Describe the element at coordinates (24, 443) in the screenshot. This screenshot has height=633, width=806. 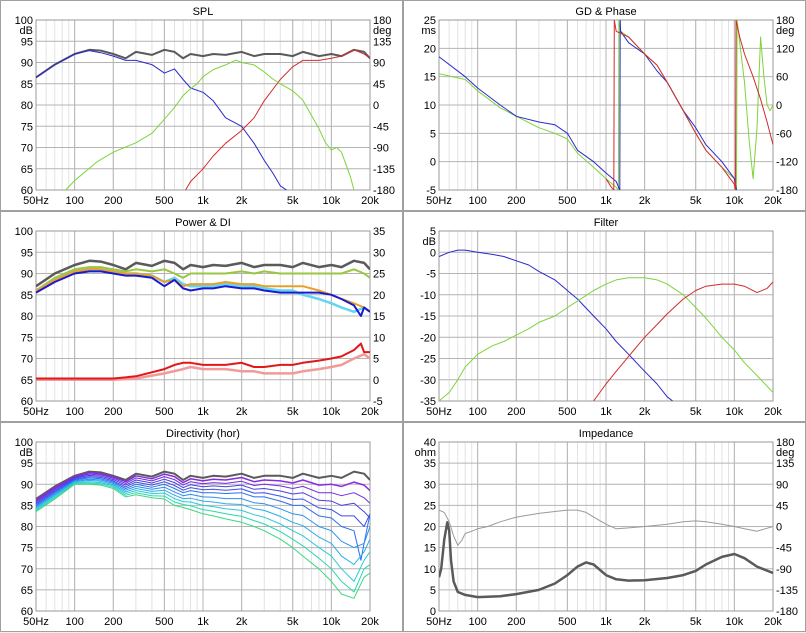
I see `y-tick-label: 100` at that location.